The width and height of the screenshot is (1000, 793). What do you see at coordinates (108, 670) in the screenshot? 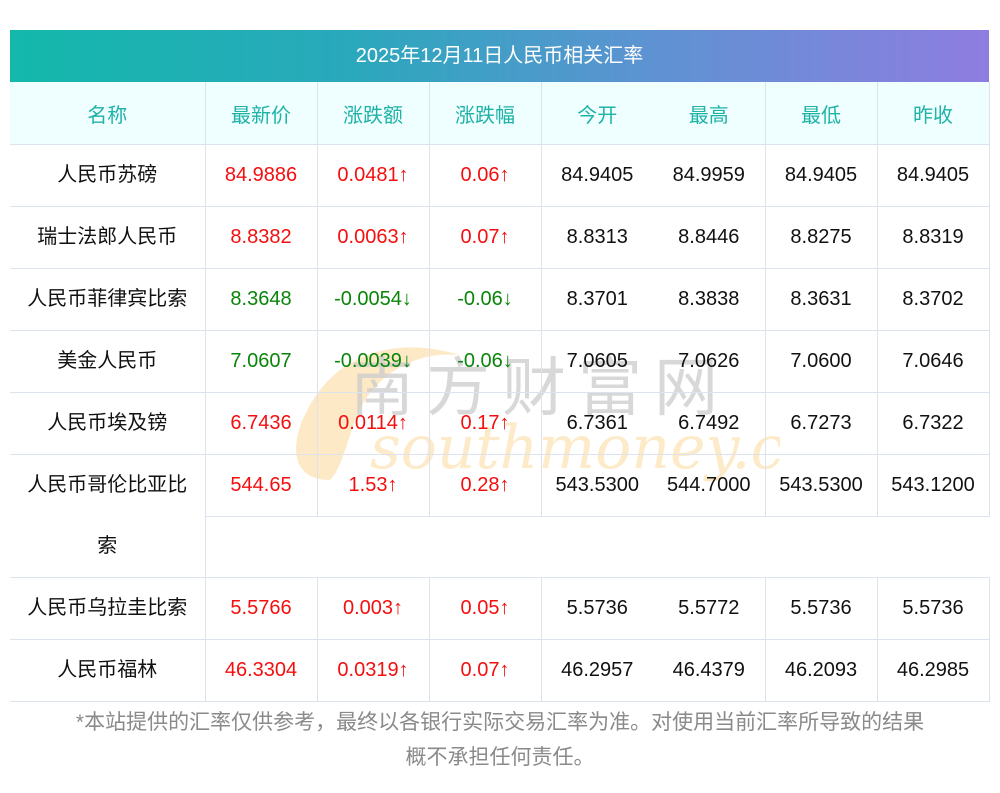
I see `currency-pair-name: 人民币福林` at bounding box center [108, 670].